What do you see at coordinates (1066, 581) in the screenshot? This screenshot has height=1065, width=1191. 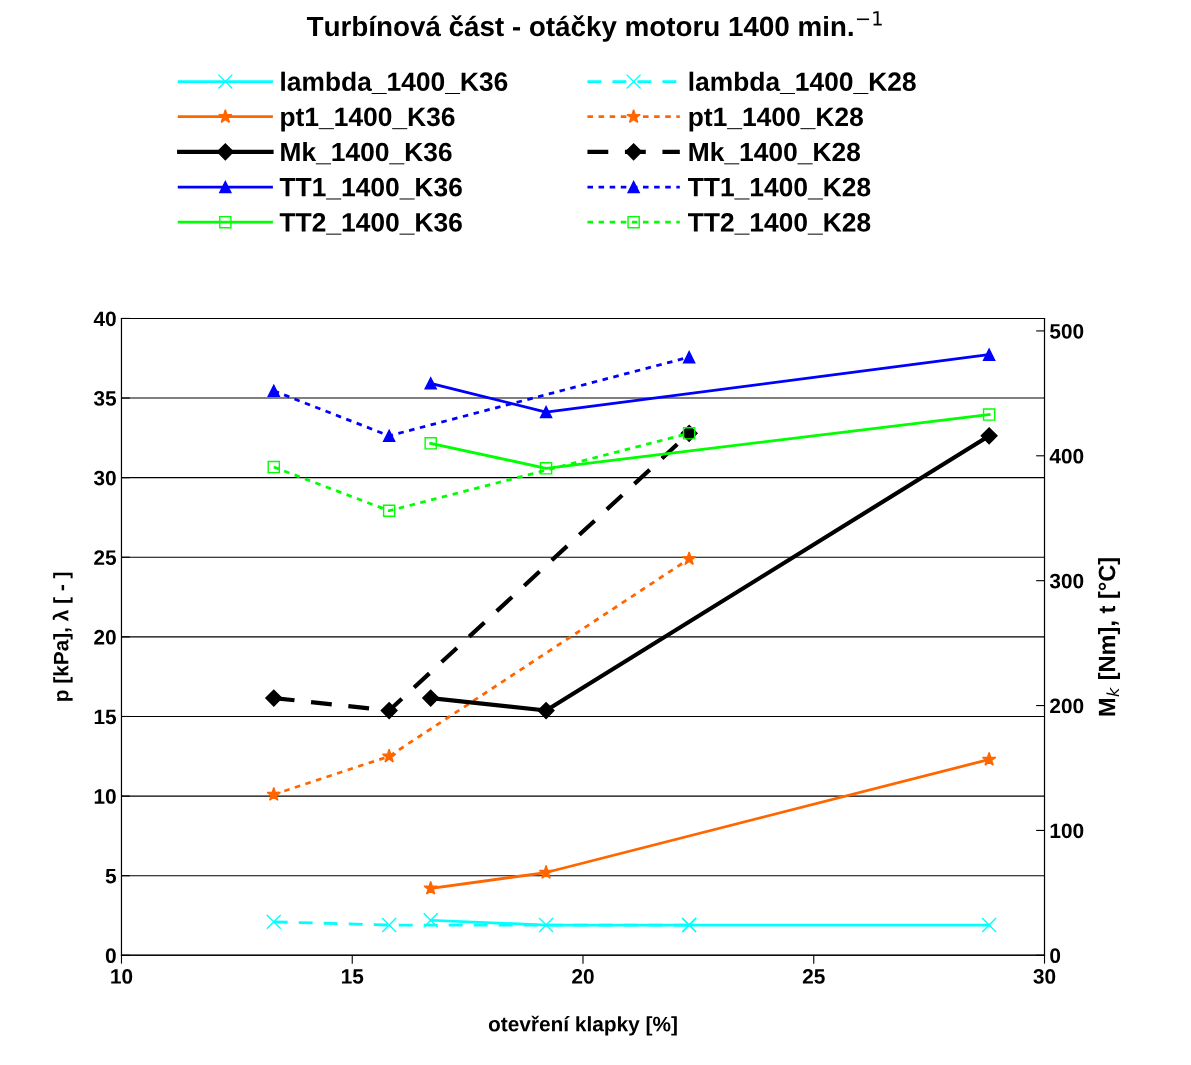 I see `y2-tick-label: 300` at bounding box center [1066, 581].